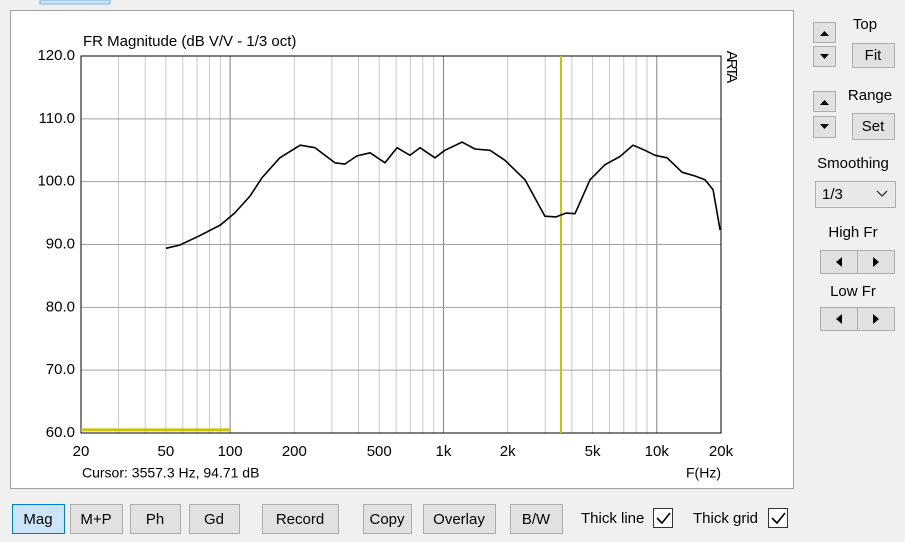  I want to click on smoothing-select, so click(855, 194).